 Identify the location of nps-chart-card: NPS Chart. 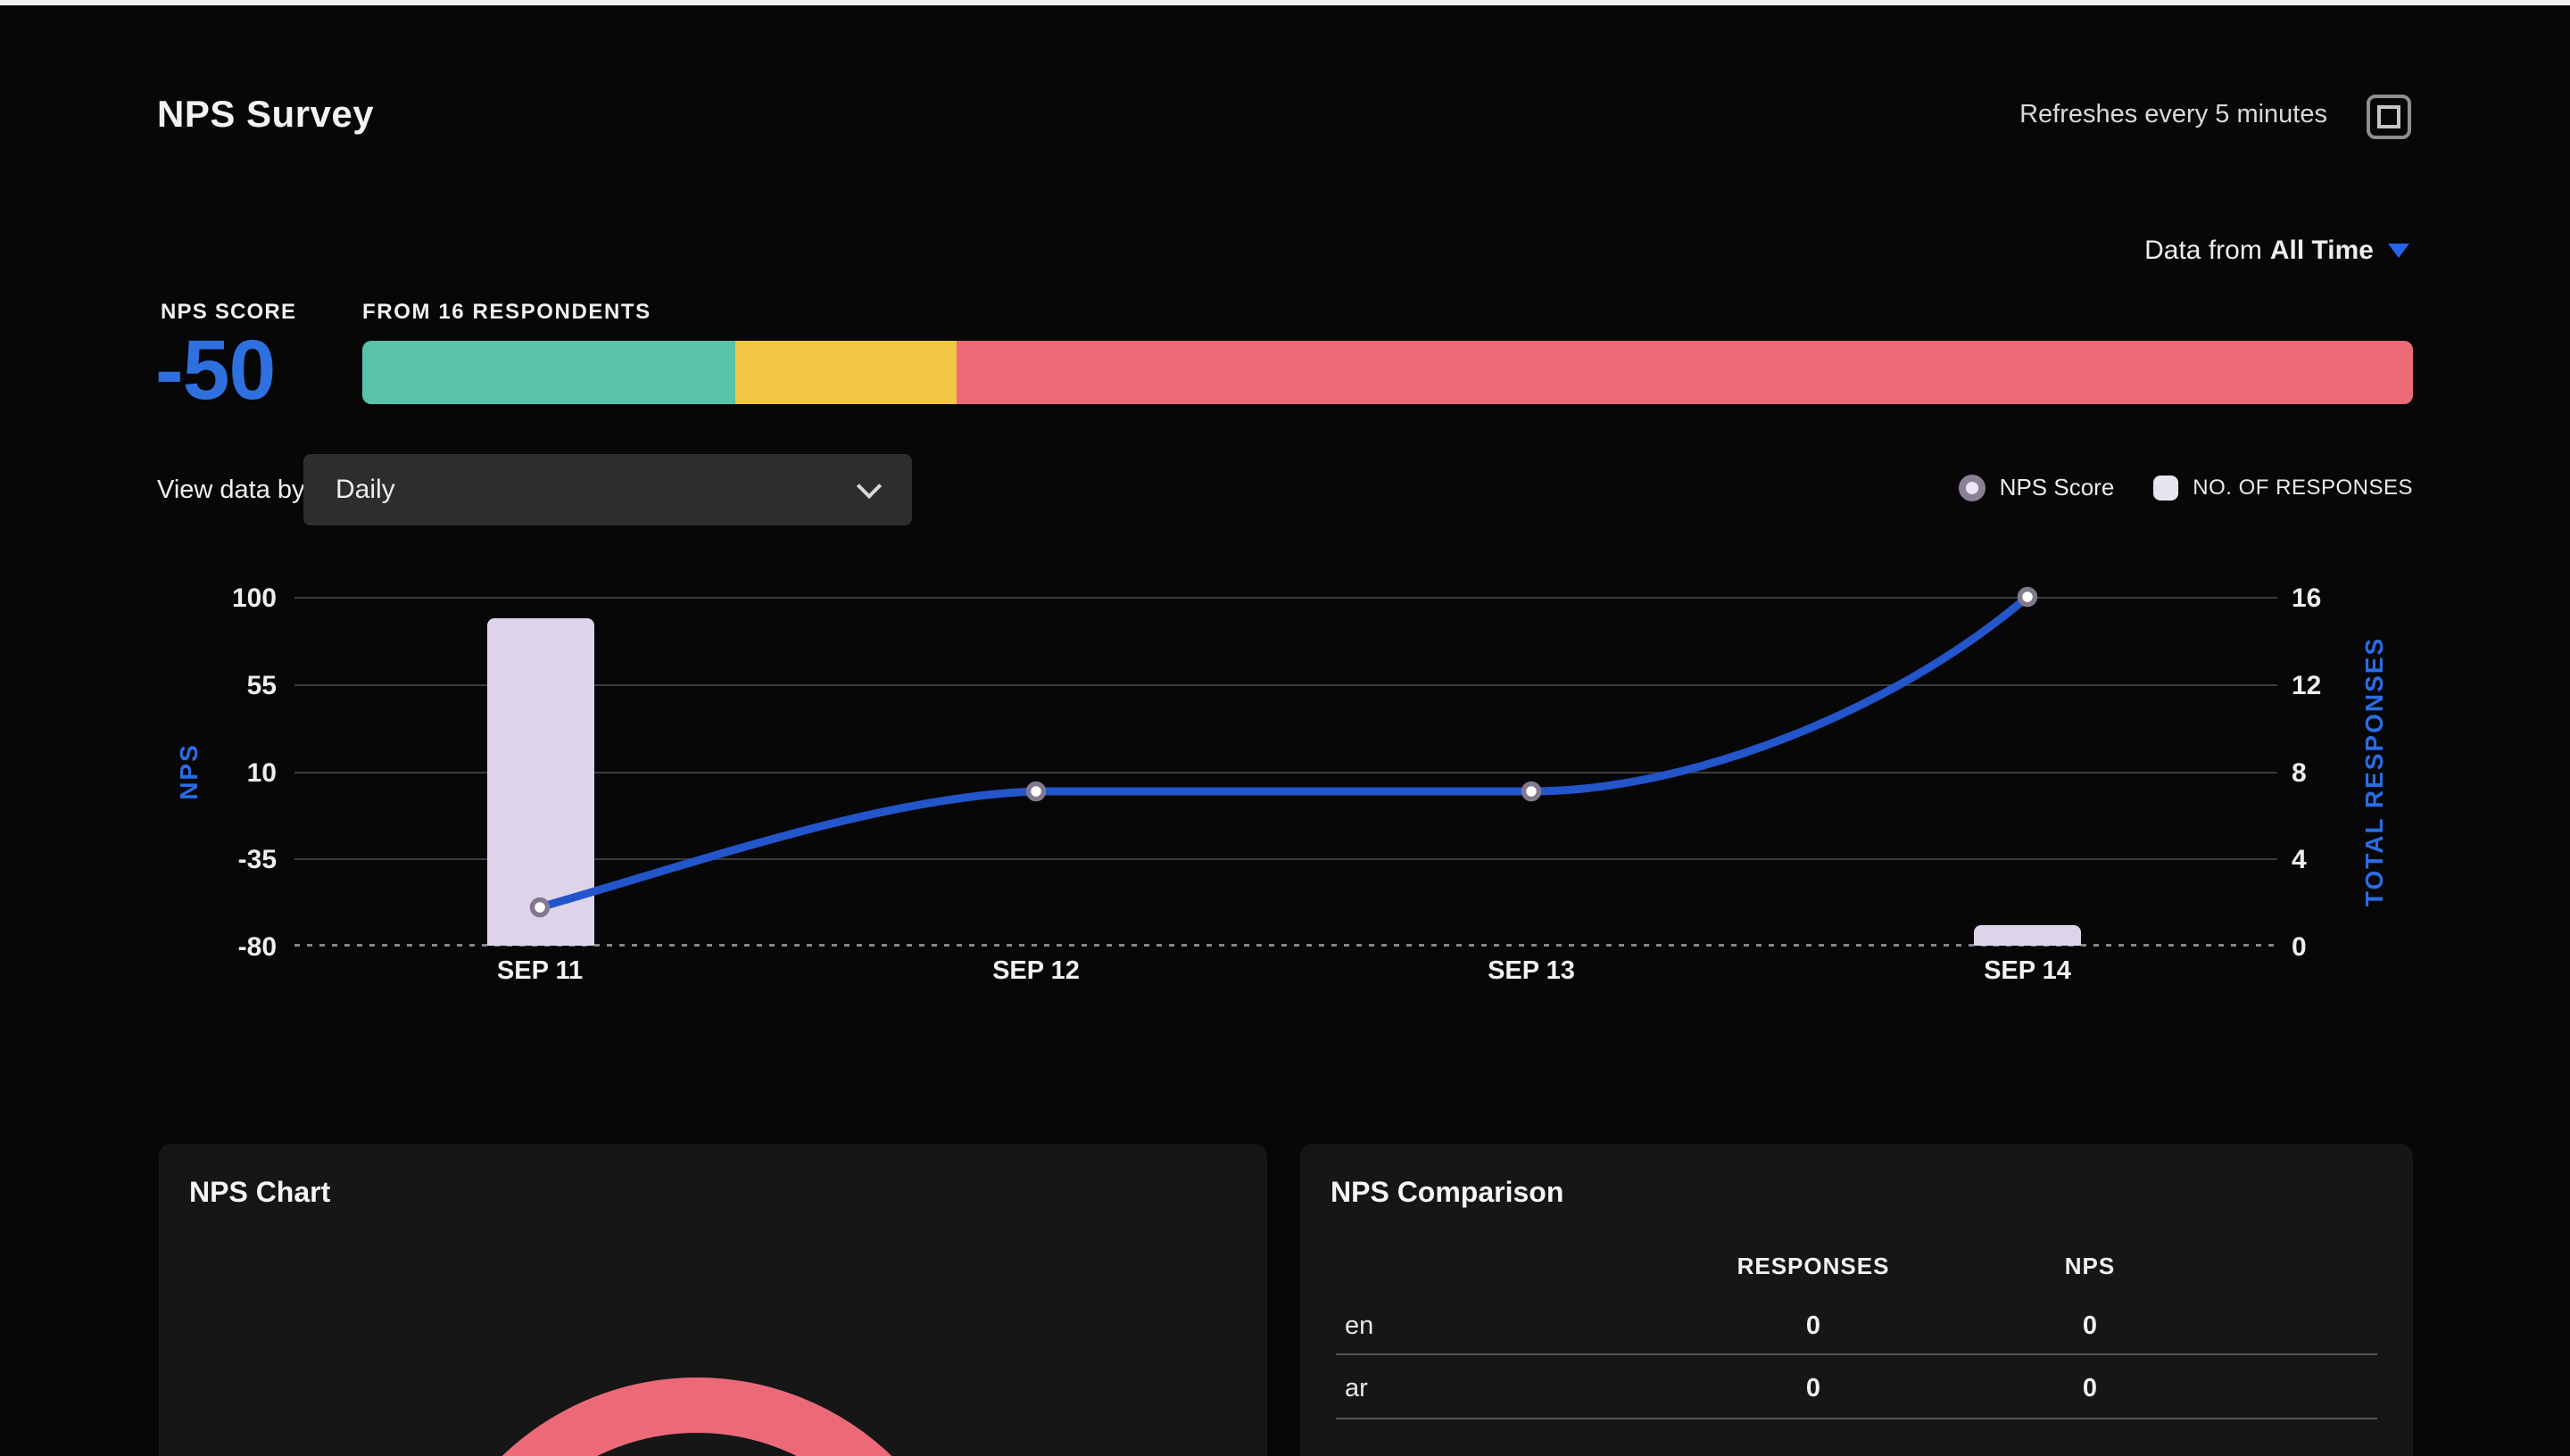
(713, 1300).